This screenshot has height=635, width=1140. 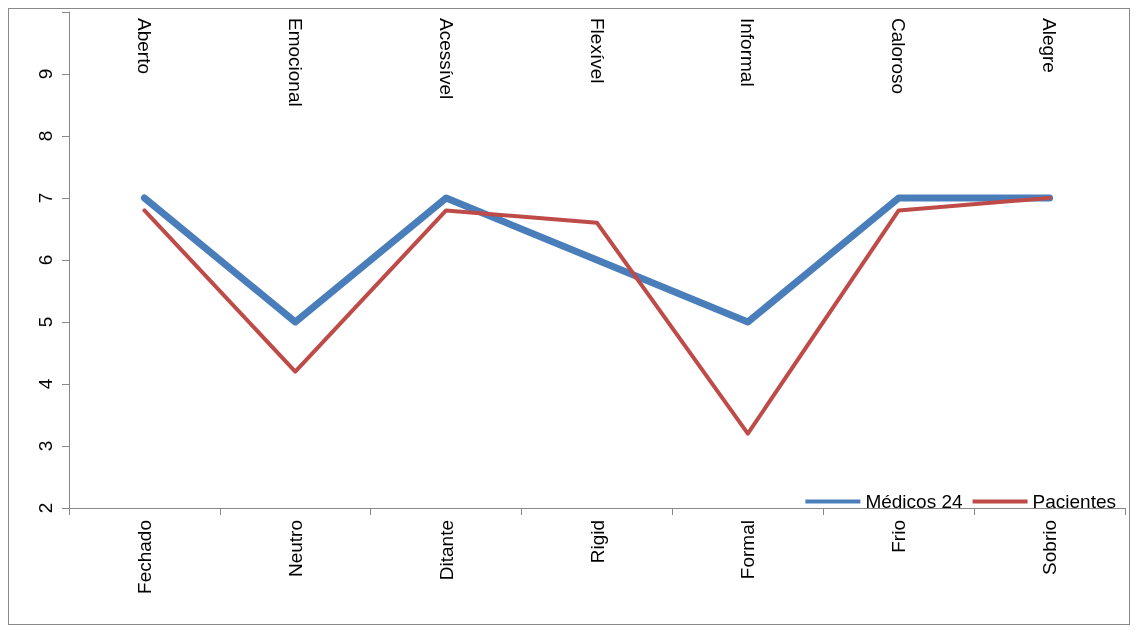 I want to click on y-tick-label: 6, so click(x=45, y=260).